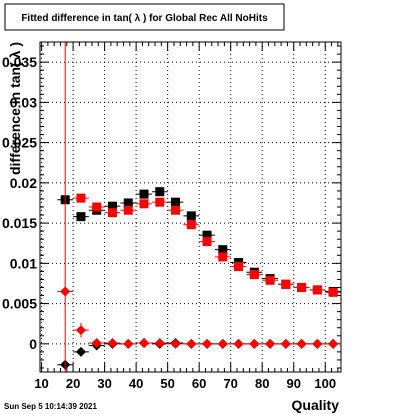  Describe the element at coordinates (185, 383) in the screenshot. I see `x-tick-labels: 10 20 30 40 50 60 70 80 90 100` at that location.